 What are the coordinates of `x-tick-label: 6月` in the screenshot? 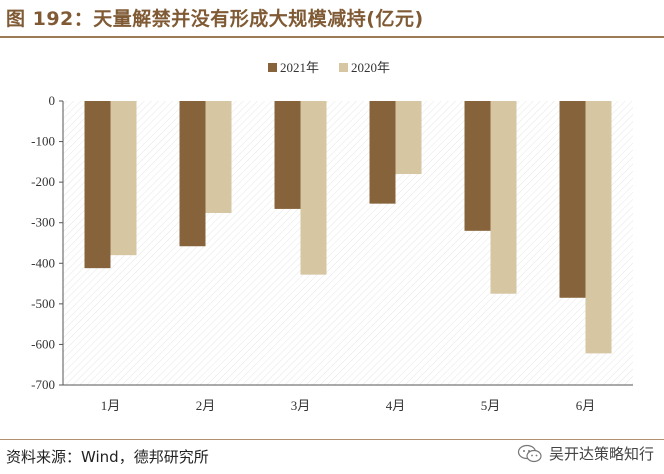 It's located at (586, 405).